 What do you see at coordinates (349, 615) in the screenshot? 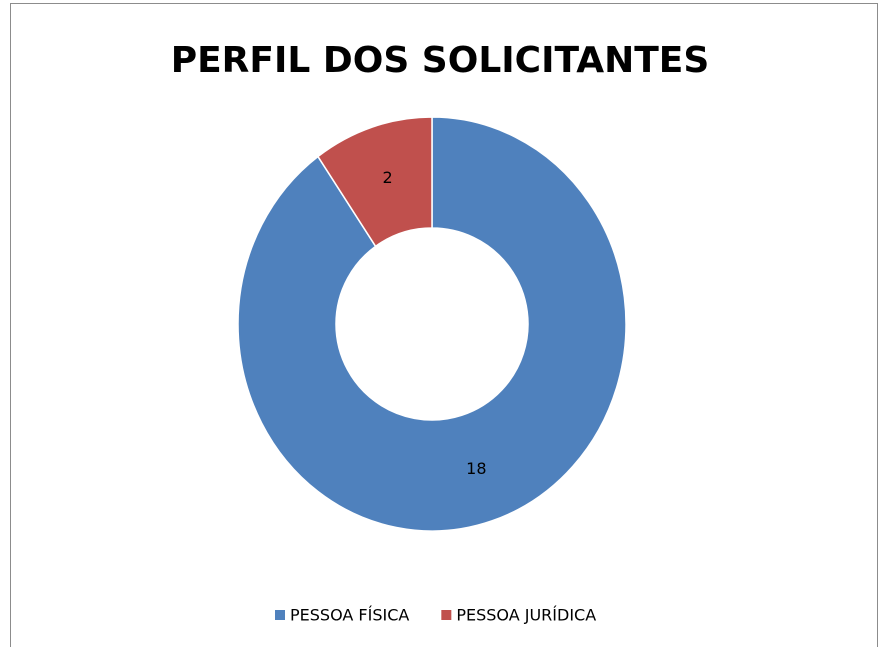
I see `legend-label: PESSOA FÍSICA` at bounding box center [349, 615].